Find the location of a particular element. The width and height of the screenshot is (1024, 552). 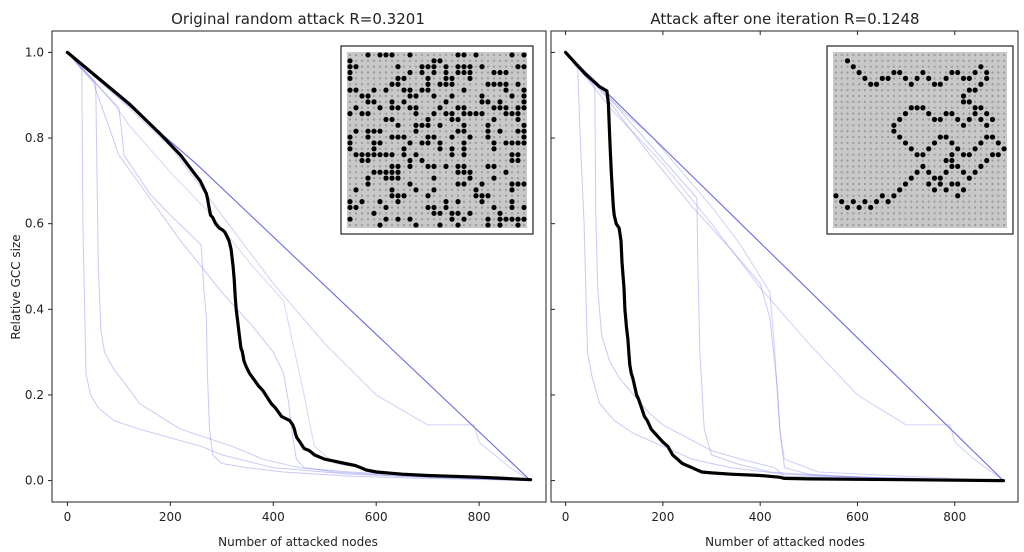

y-tick-label: 0.6 is located at coordinates (34, 224).